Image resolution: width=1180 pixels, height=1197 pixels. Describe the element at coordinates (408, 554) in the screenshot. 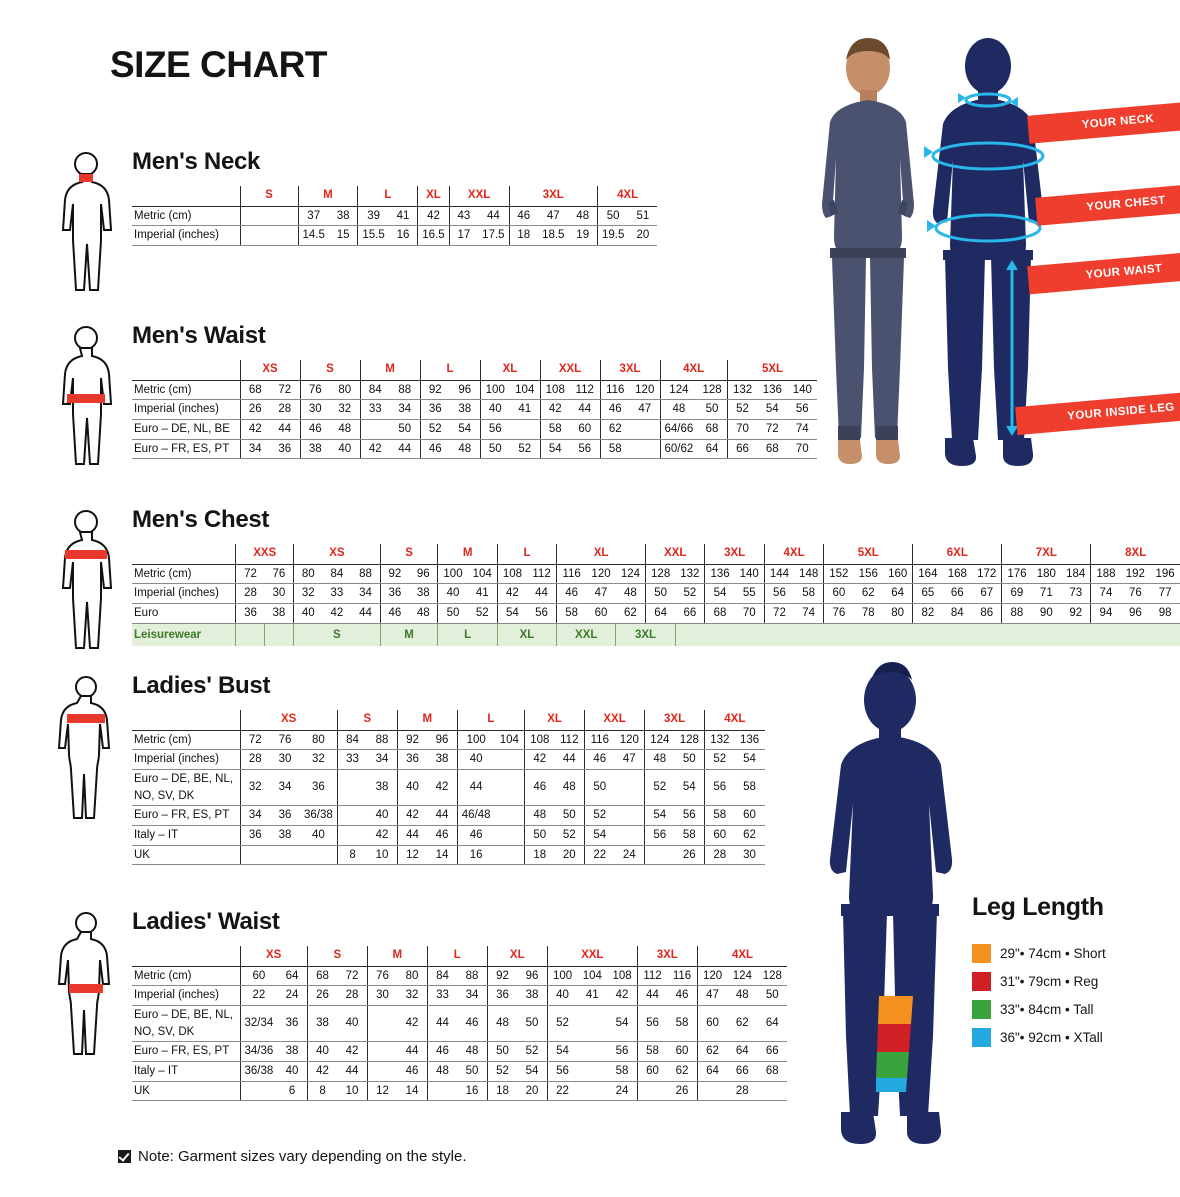

I see `size-group-s: S` at that location.